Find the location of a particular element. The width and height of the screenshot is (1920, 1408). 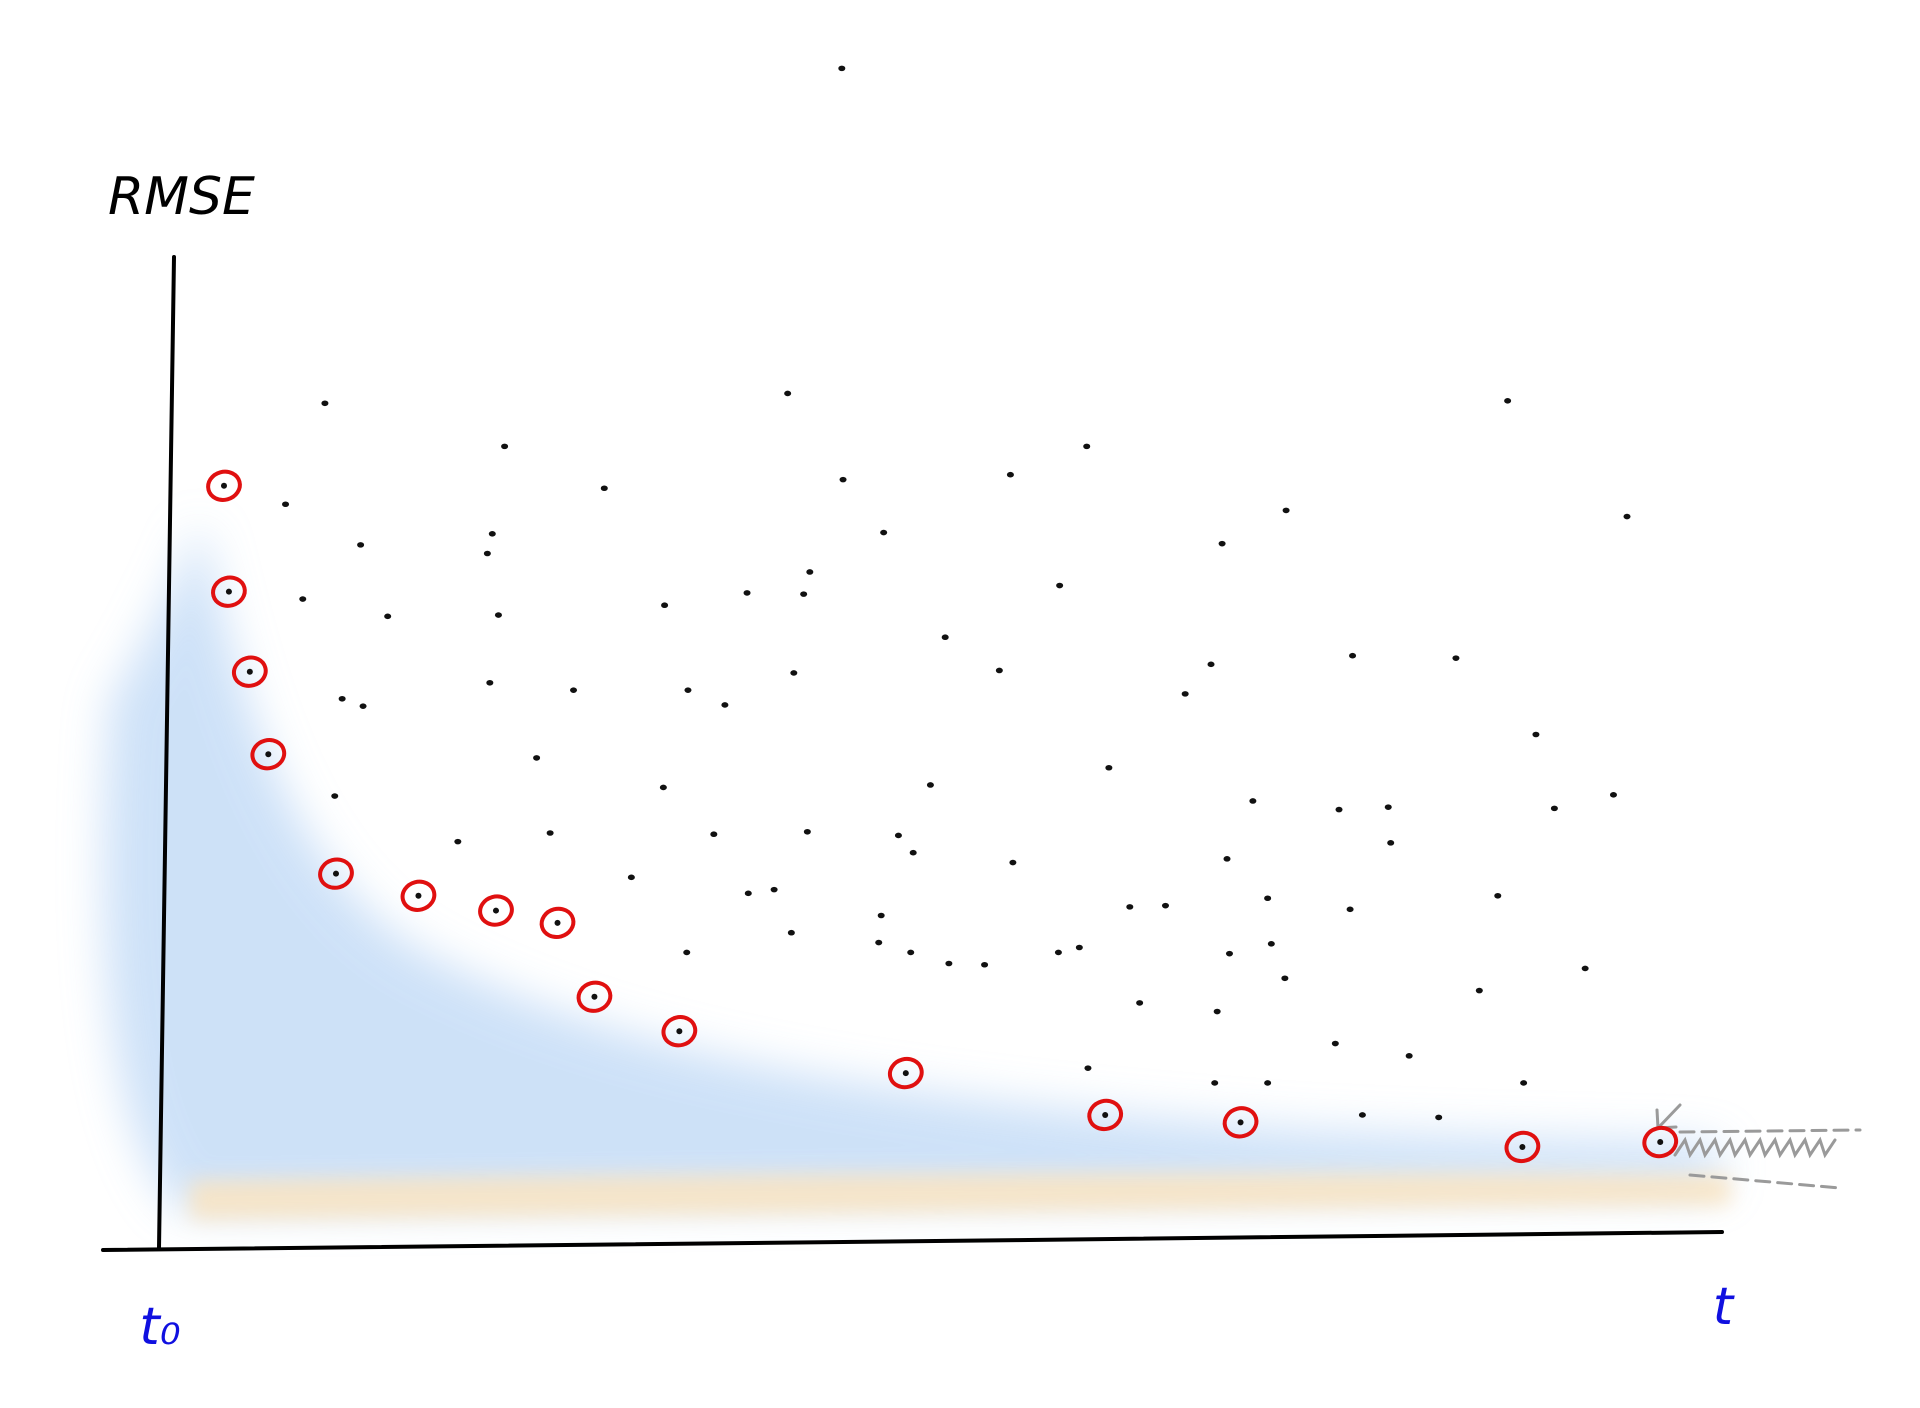

x-tick-label: t₀ is located at coordinates (159, 1327).